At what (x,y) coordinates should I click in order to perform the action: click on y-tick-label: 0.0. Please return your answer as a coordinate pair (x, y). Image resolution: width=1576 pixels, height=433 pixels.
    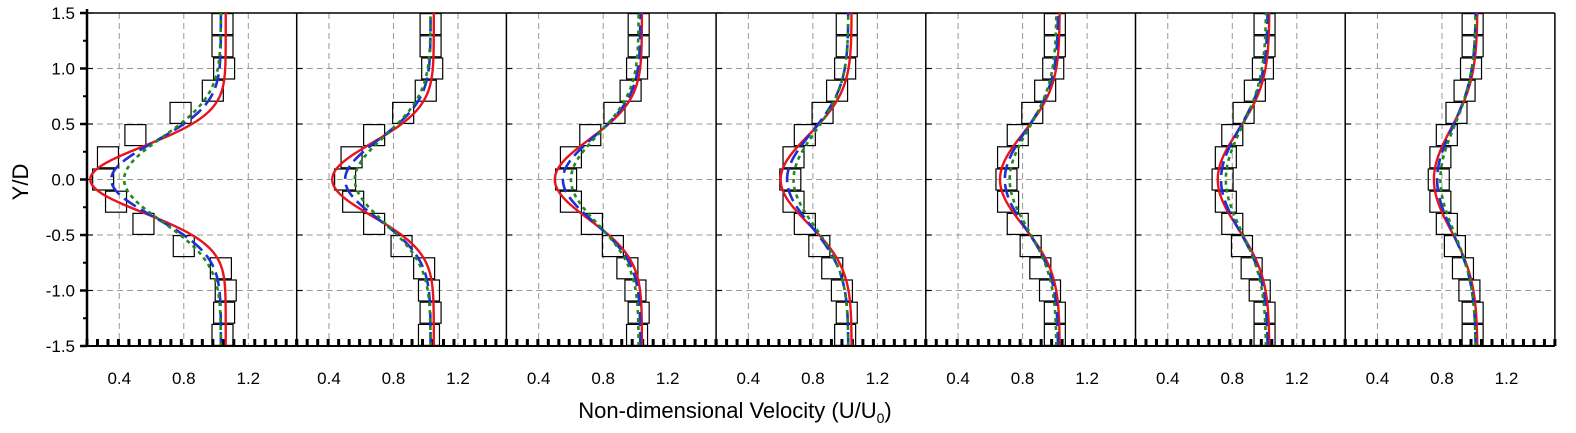
    Looking at the image, I should click on (63, 180).